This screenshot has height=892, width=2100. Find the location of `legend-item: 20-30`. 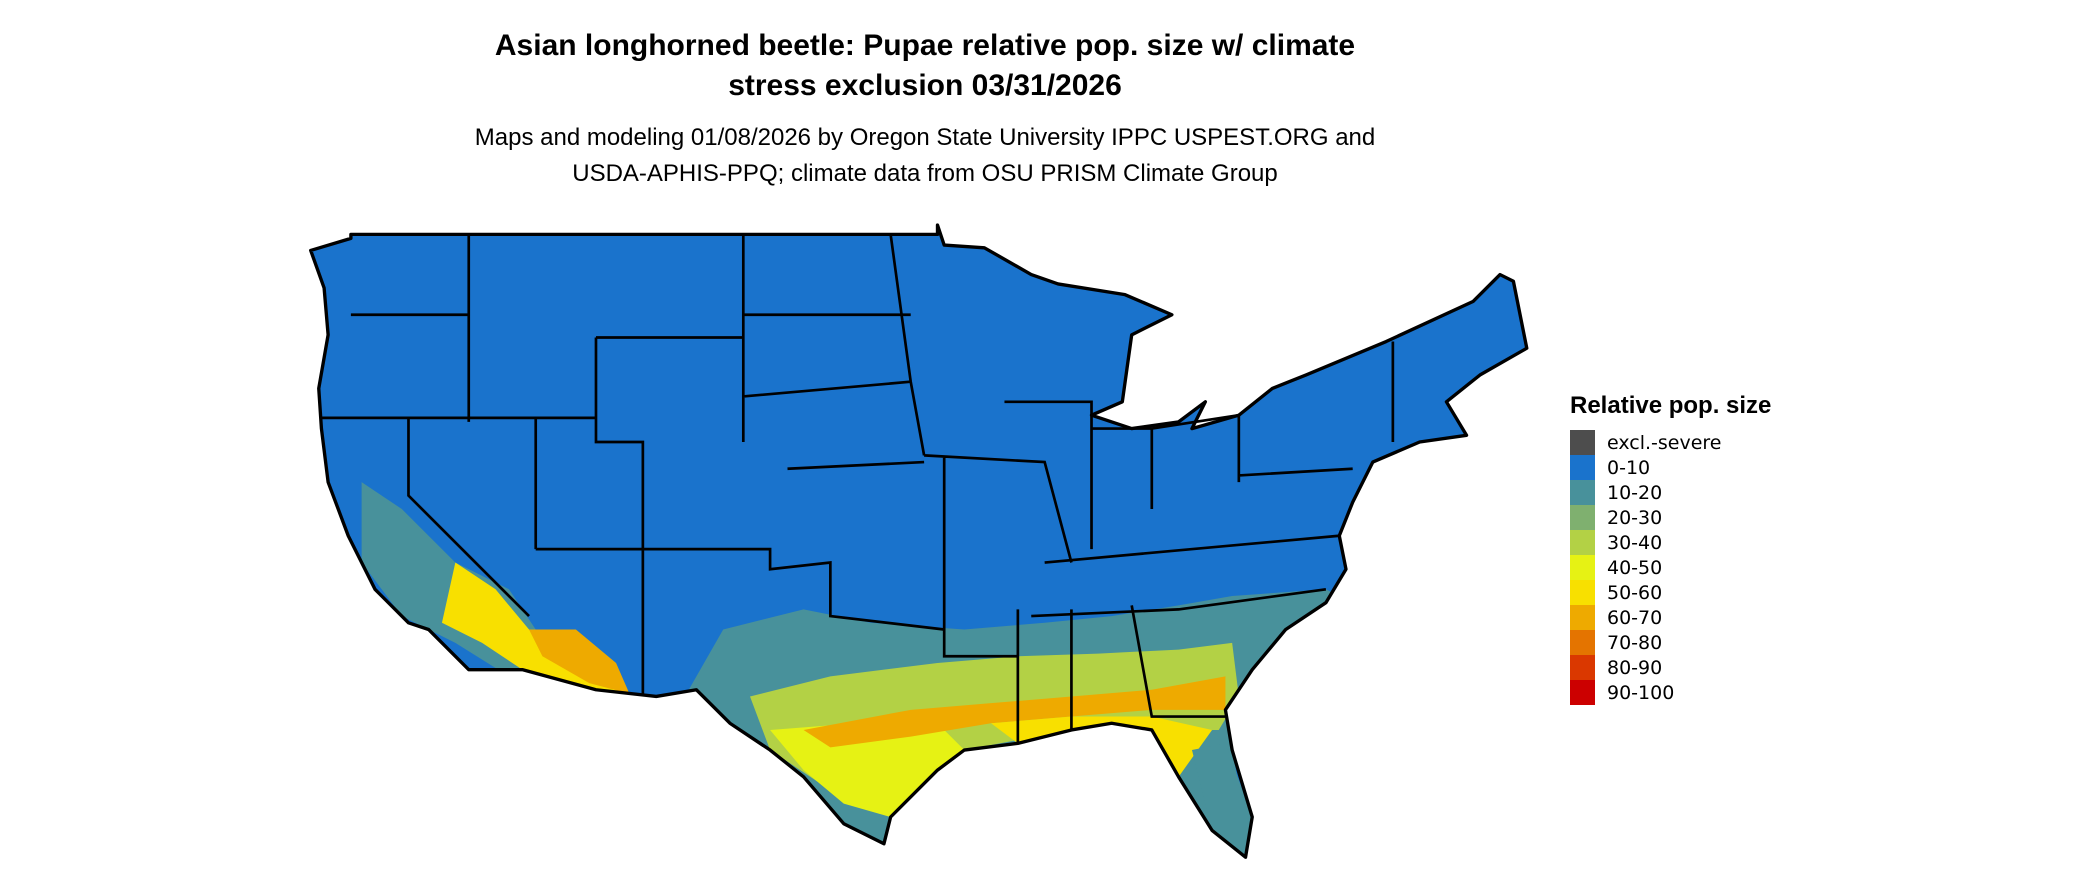

legend-item: 20-30 is located at coordinates (1670, 517).